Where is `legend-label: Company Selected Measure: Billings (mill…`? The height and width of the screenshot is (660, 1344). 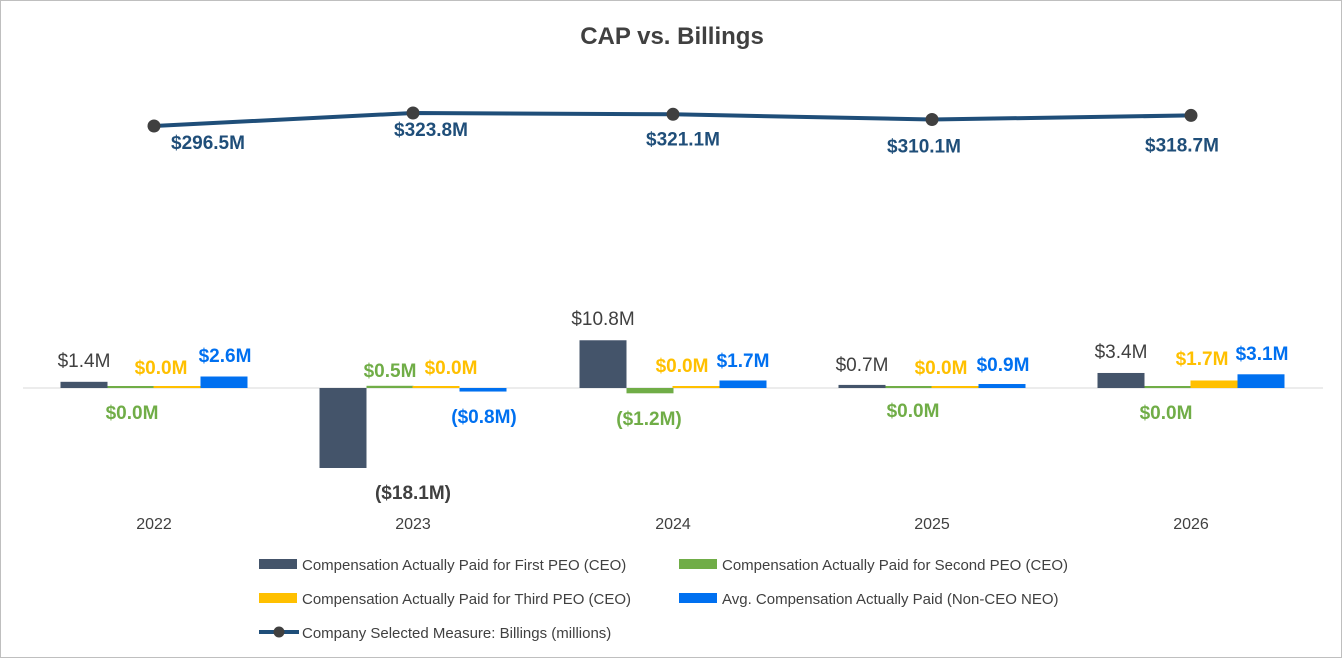 legend-label: Company Selected Measure: Billings (mill… is located at coordinates (456, 633).